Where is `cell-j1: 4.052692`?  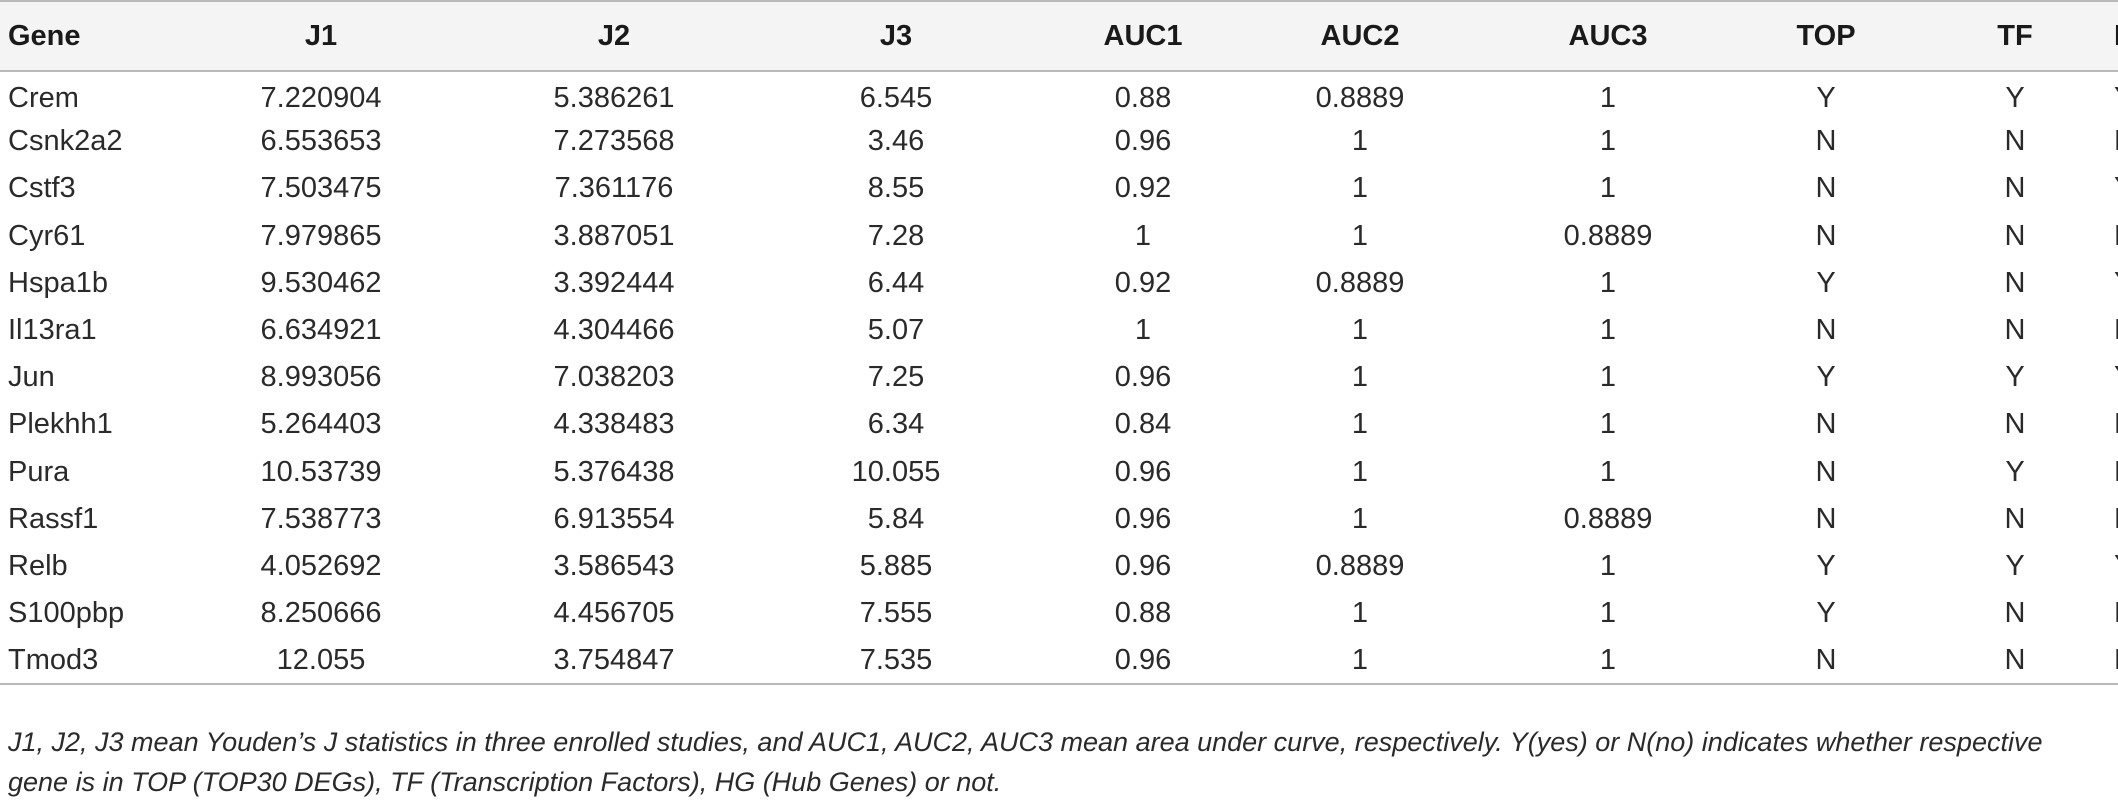 cell-j1: 4.052692 is located at coordinates (321, 565).